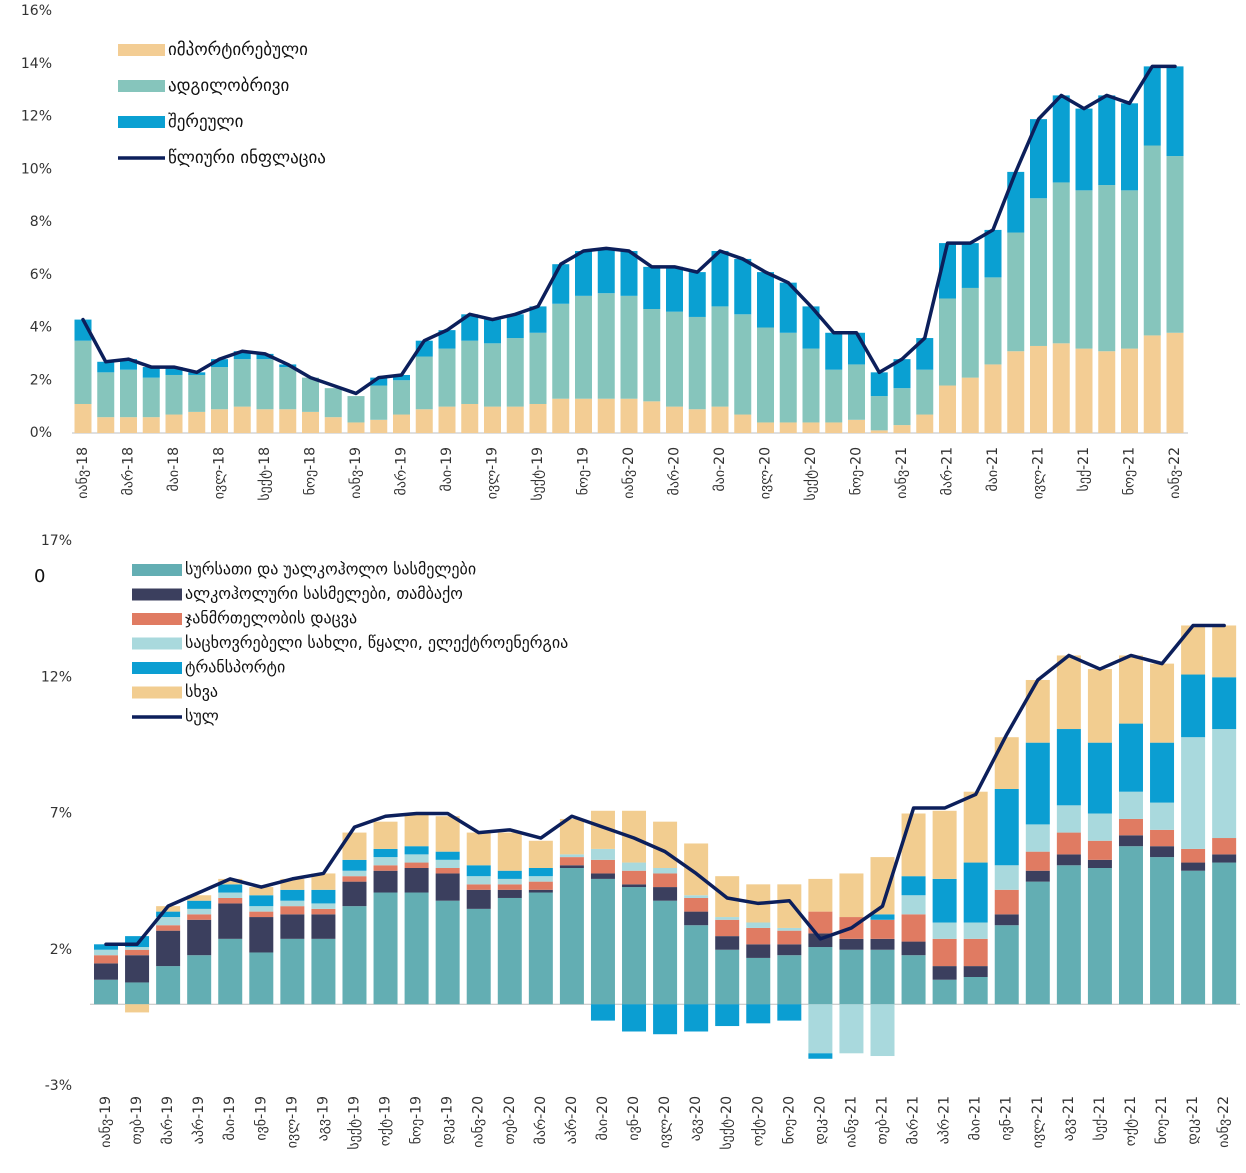 This screenshot has width=1246, height=1173. What do you see at coordinates (228, 86) in the screenshot?
I see `legend-label: ადგილობრივი` at bounding box center [228, 86].